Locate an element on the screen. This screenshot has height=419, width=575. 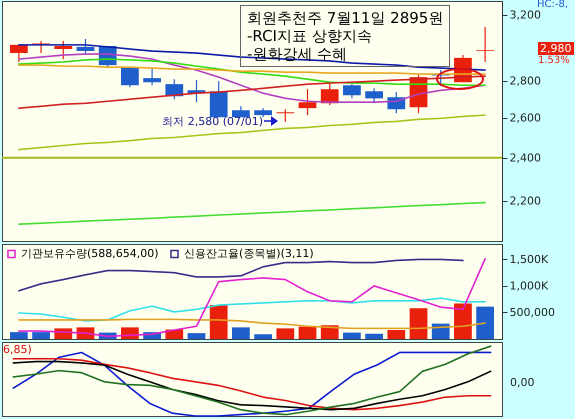
note-box: 회원추천주 7월11일 2895원 -RCI지표 상향지속 -원화강세 수혜 is located at coordinates (345, 36).